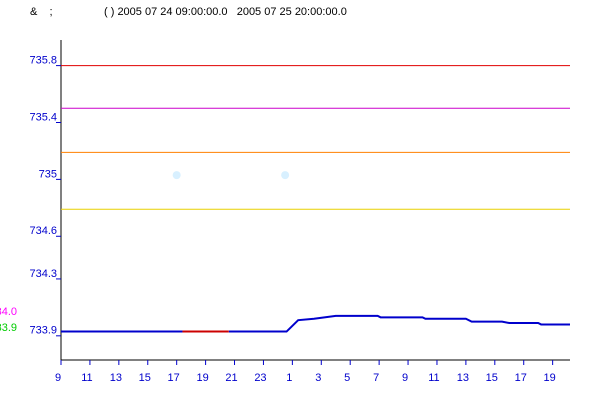 The image size is (600, 400). Describe the element at coordinates (8, 328) in the screenshot. I see `annotation: 33.9` at that location.